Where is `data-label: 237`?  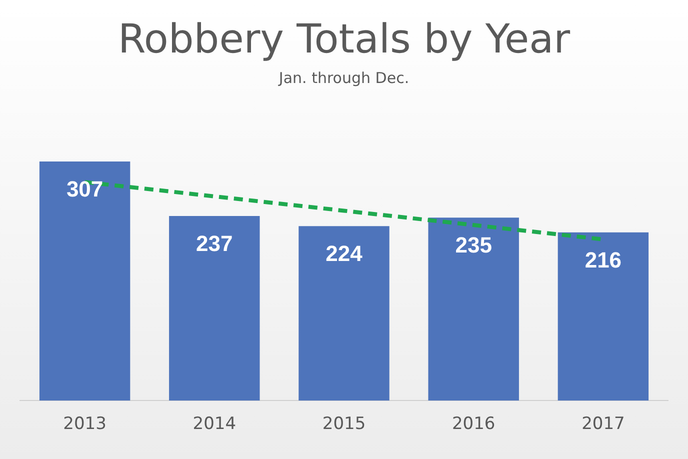
data-label: 237 is located at coordinates (214, 243).